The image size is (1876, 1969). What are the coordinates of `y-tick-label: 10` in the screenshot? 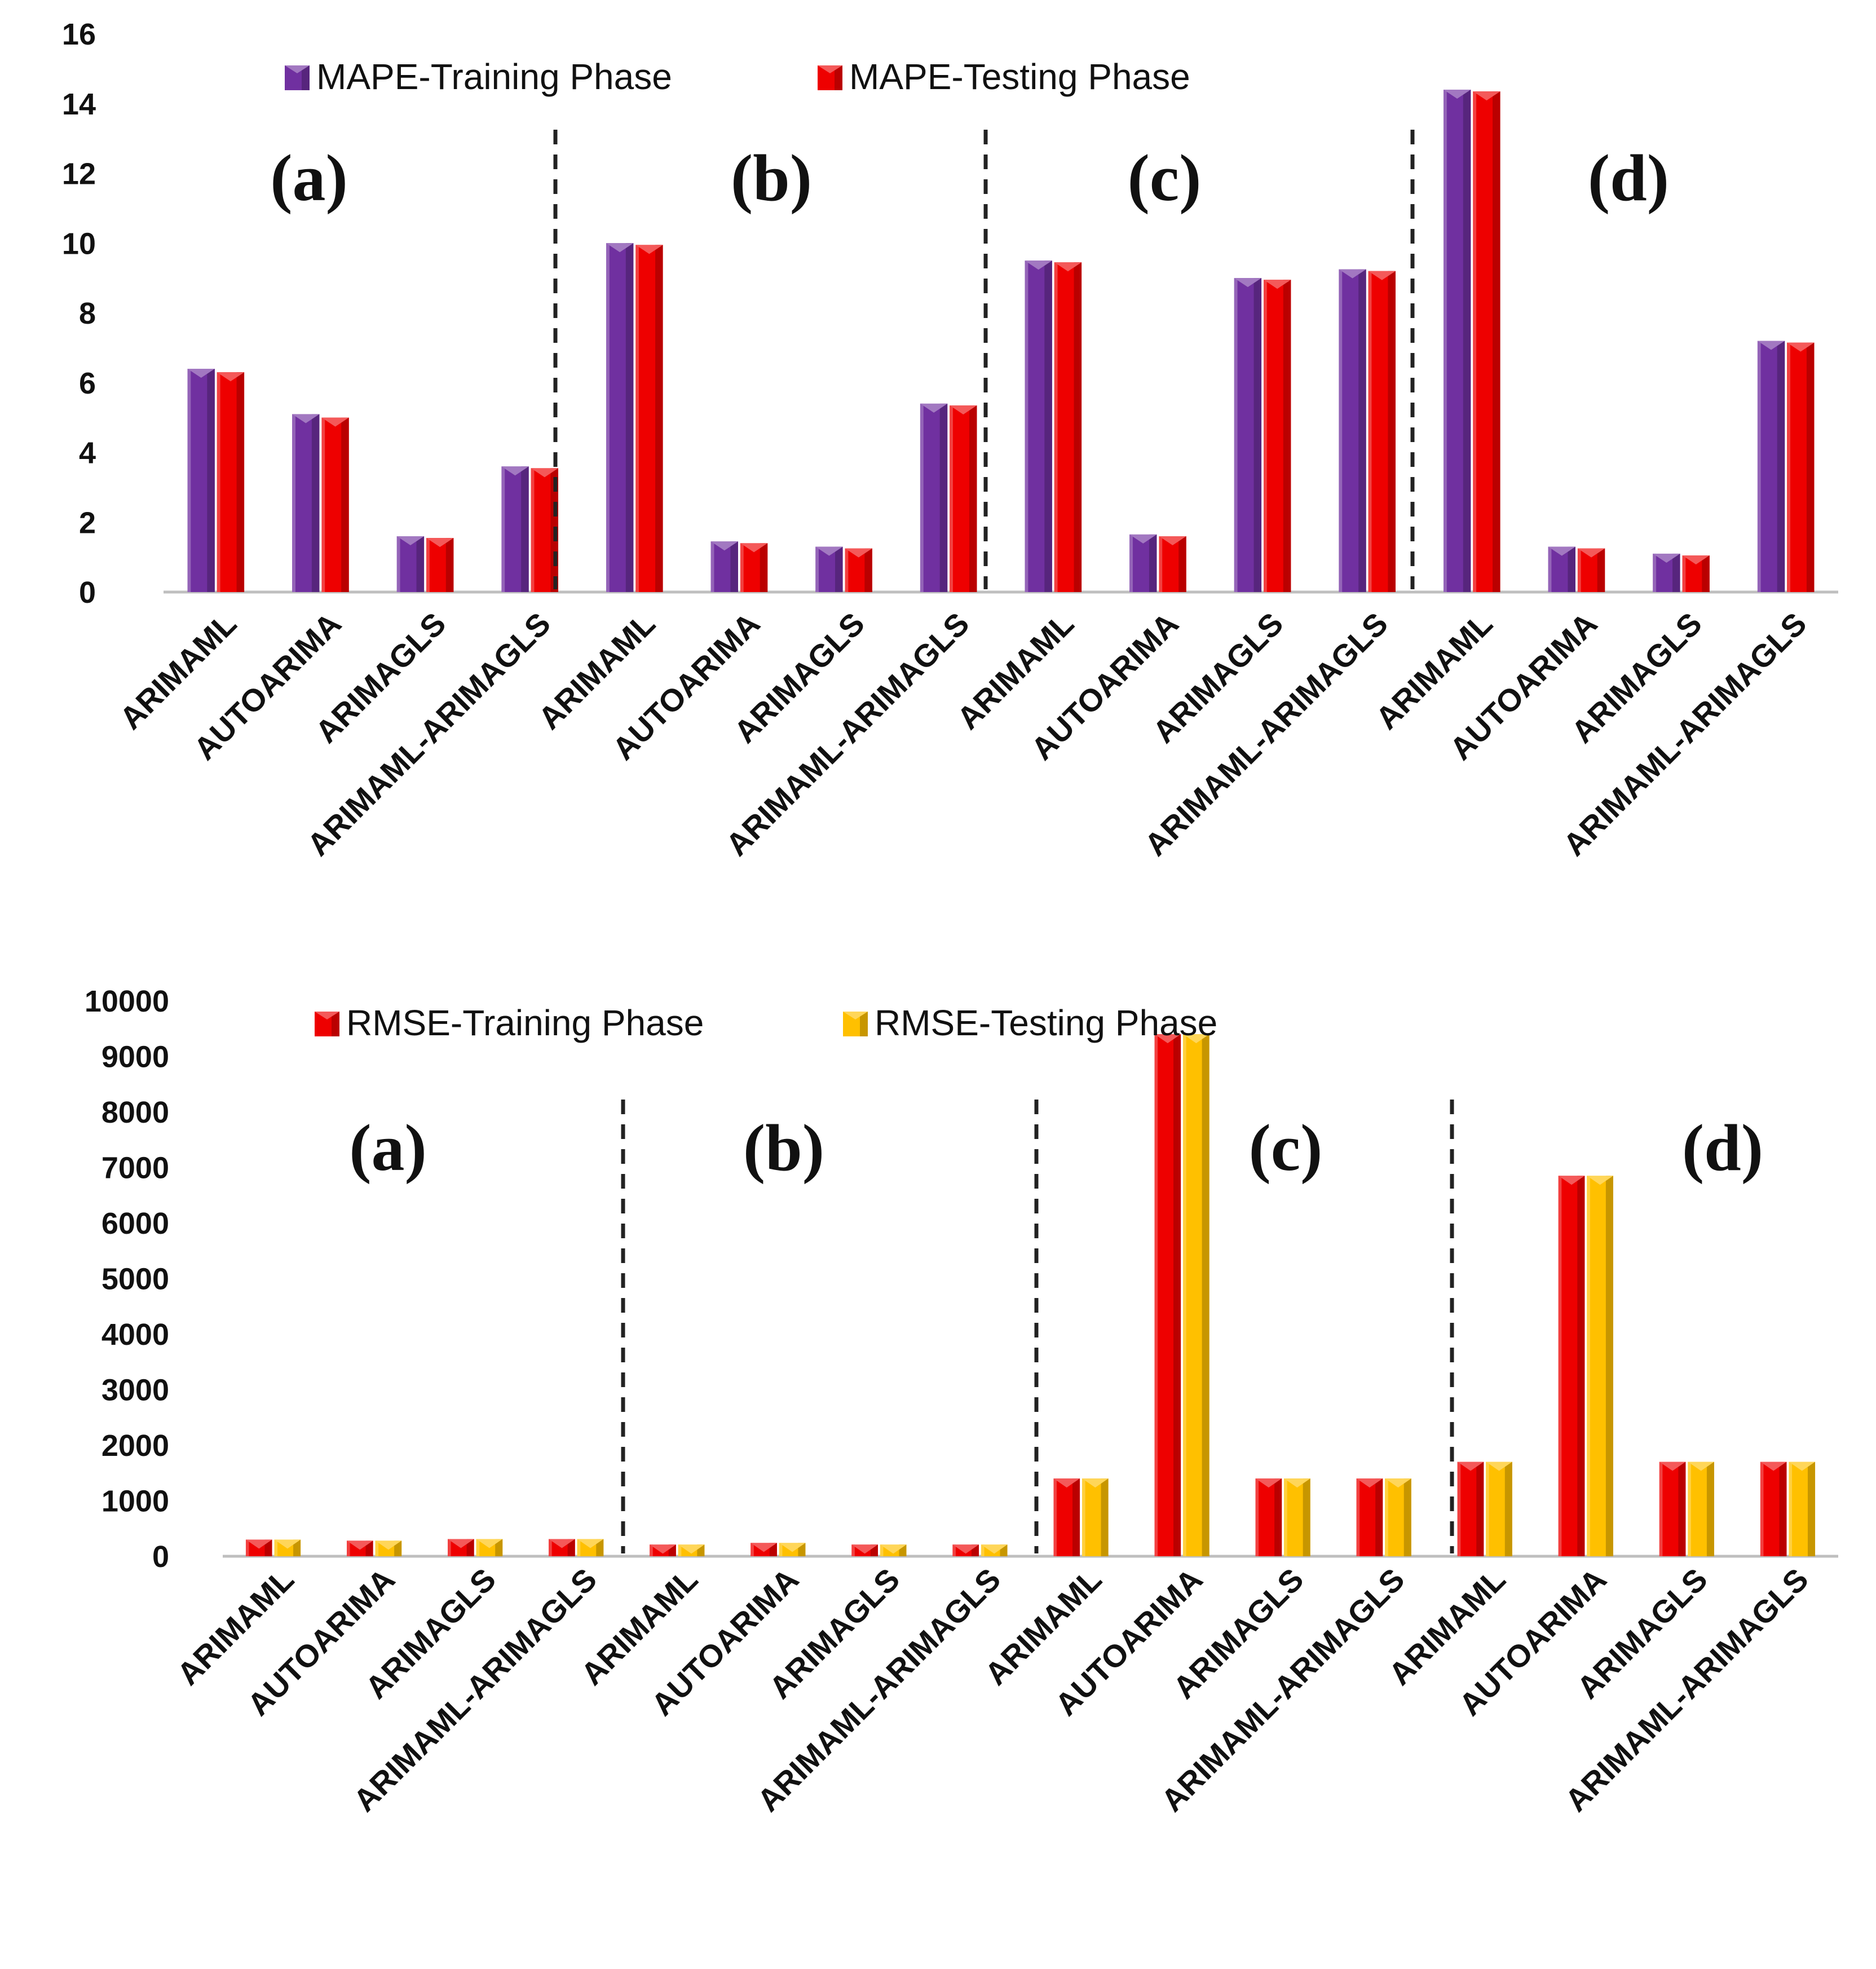 It's located at (79, 244).